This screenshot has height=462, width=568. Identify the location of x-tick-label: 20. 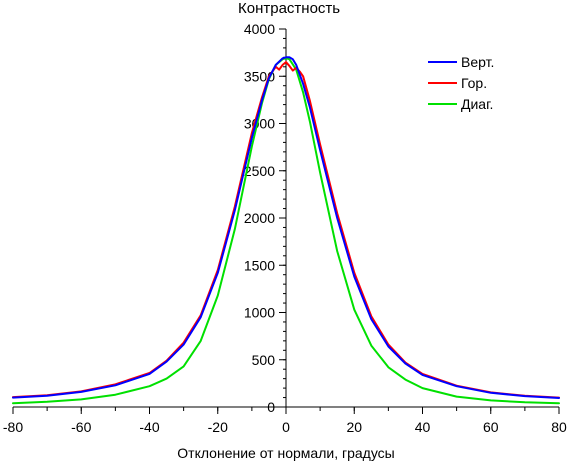
(354, 427).